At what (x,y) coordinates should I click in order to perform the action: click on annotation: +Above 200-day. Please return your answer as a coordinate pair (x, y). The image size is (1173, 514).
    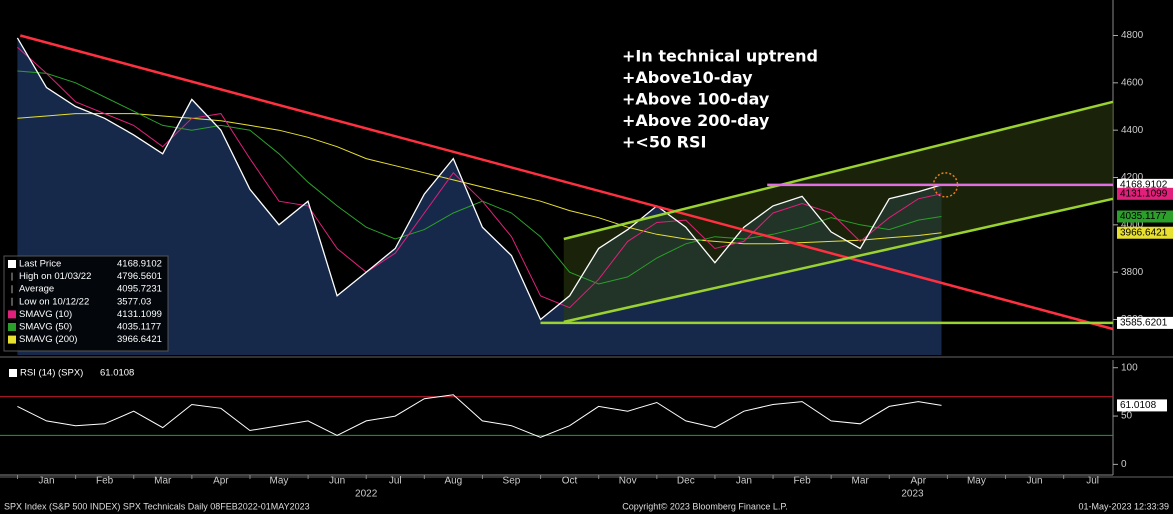
    Looking at the image, I should click on (696, 120).